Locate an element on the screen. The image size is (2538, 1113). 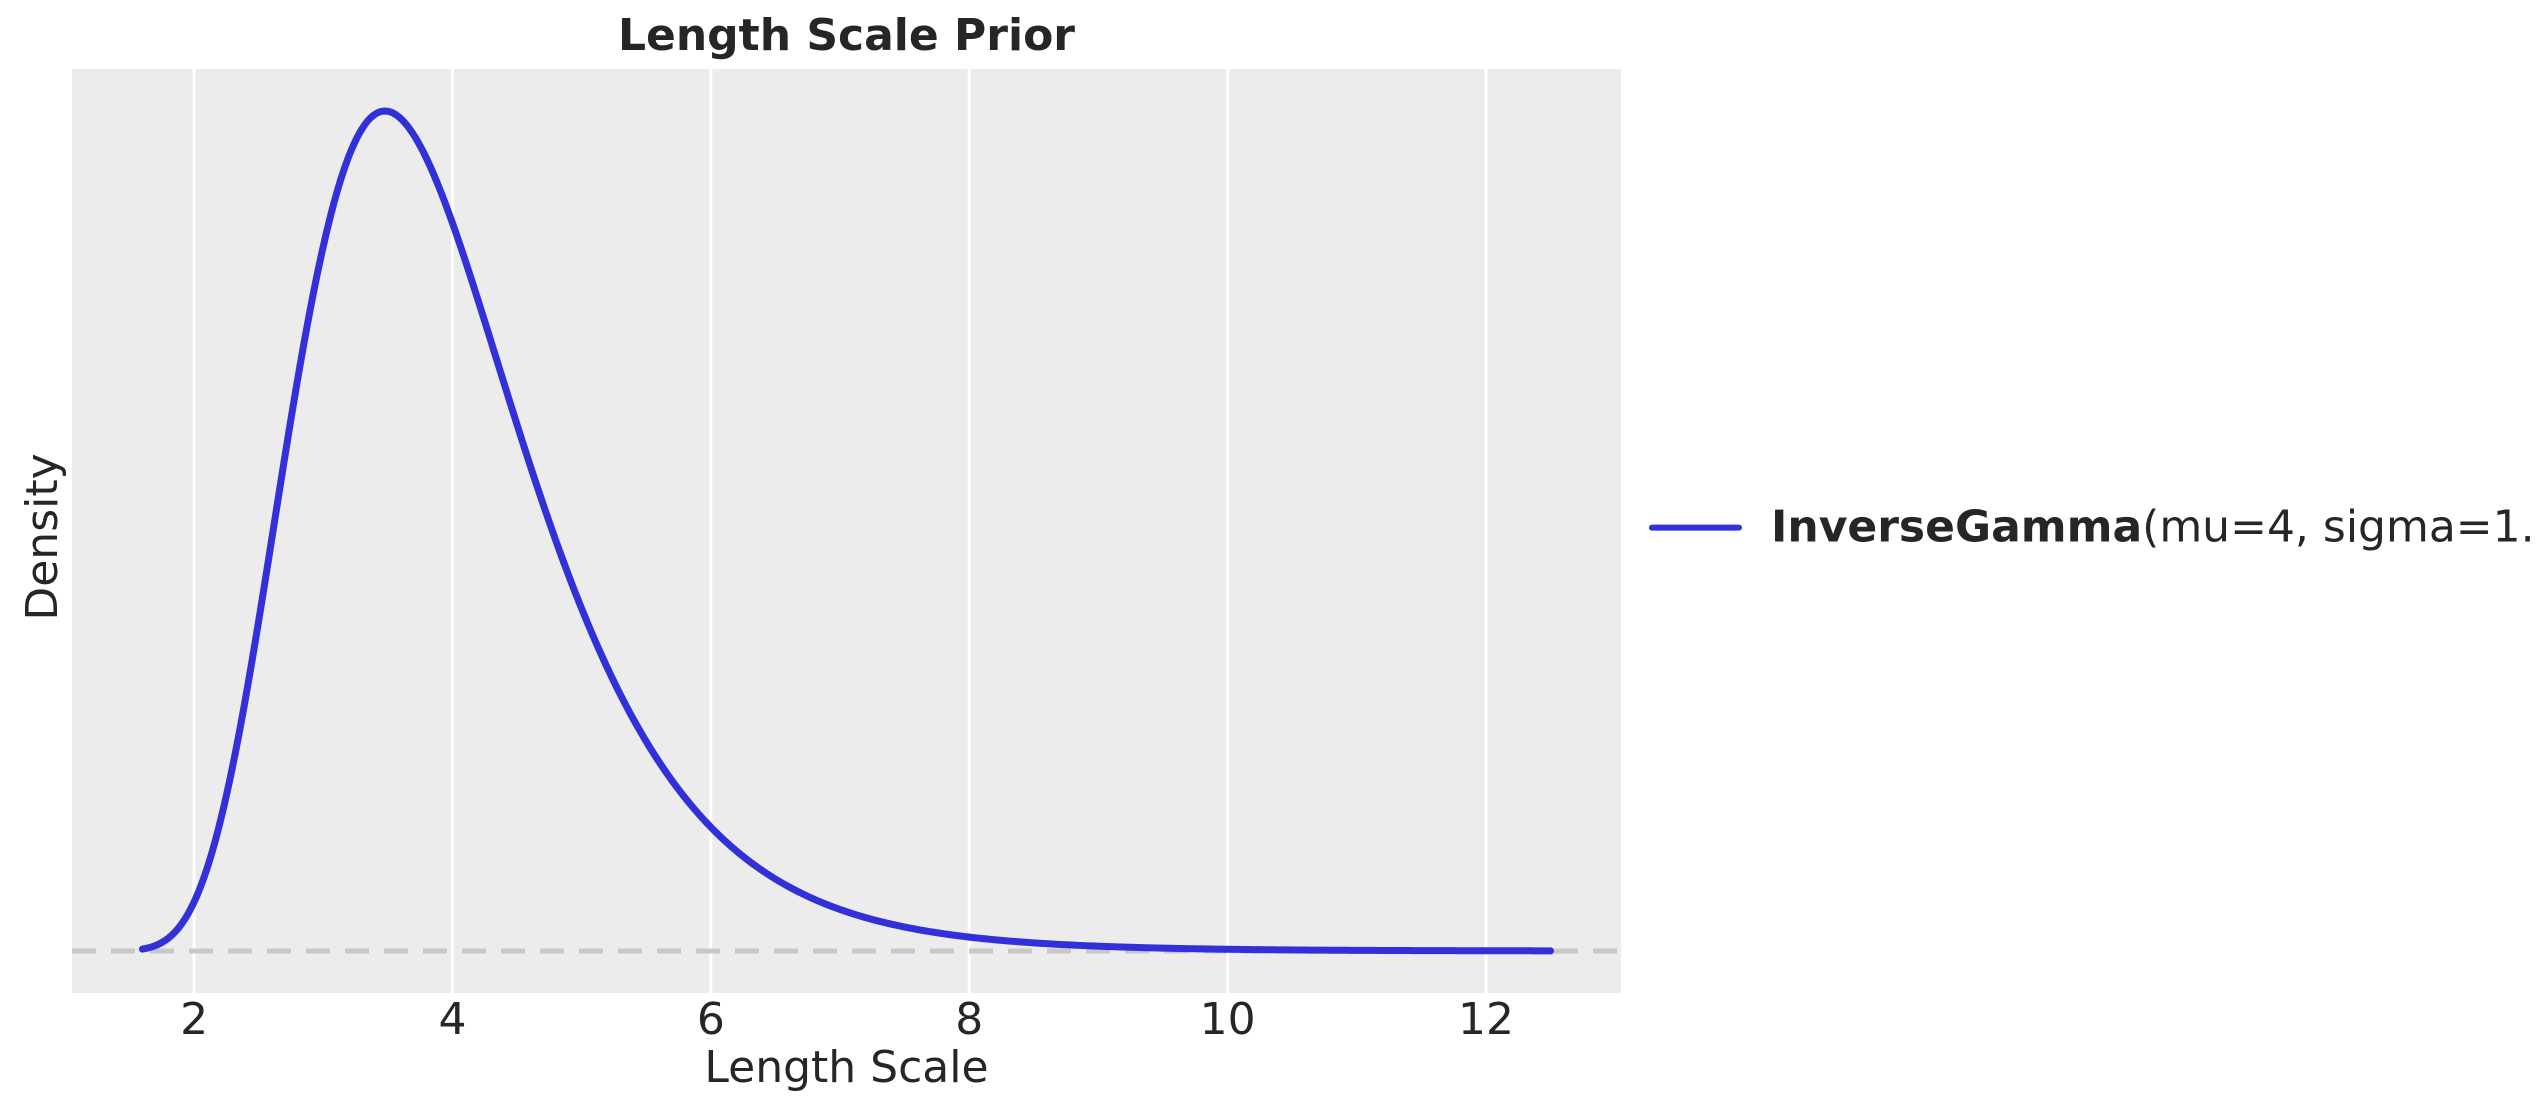
legend-label-bold: InverseGamma is located at coordinates (1957, 527).